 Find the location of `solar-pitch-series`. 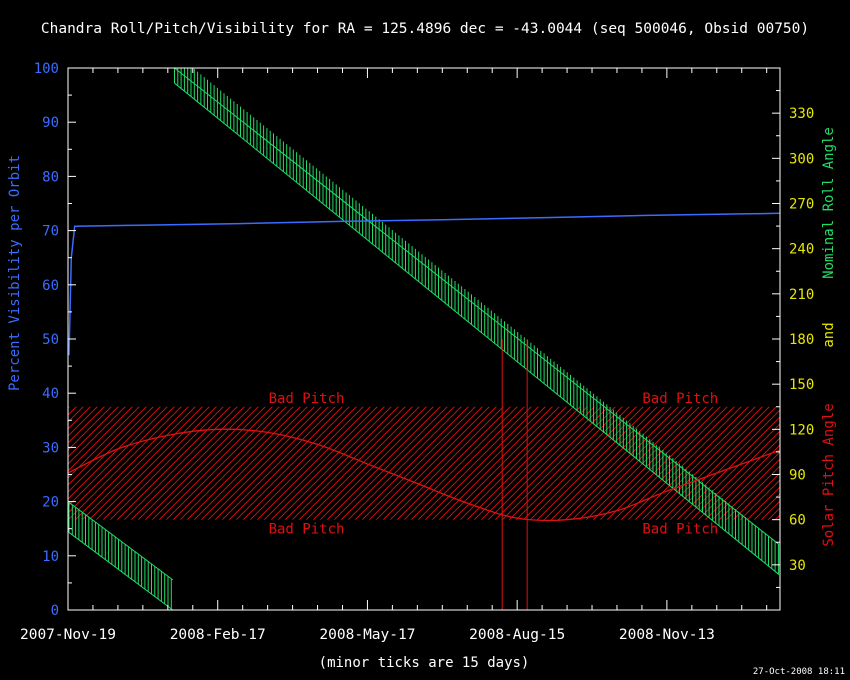

solar-pitch-series is located at coordinates (424, 475).